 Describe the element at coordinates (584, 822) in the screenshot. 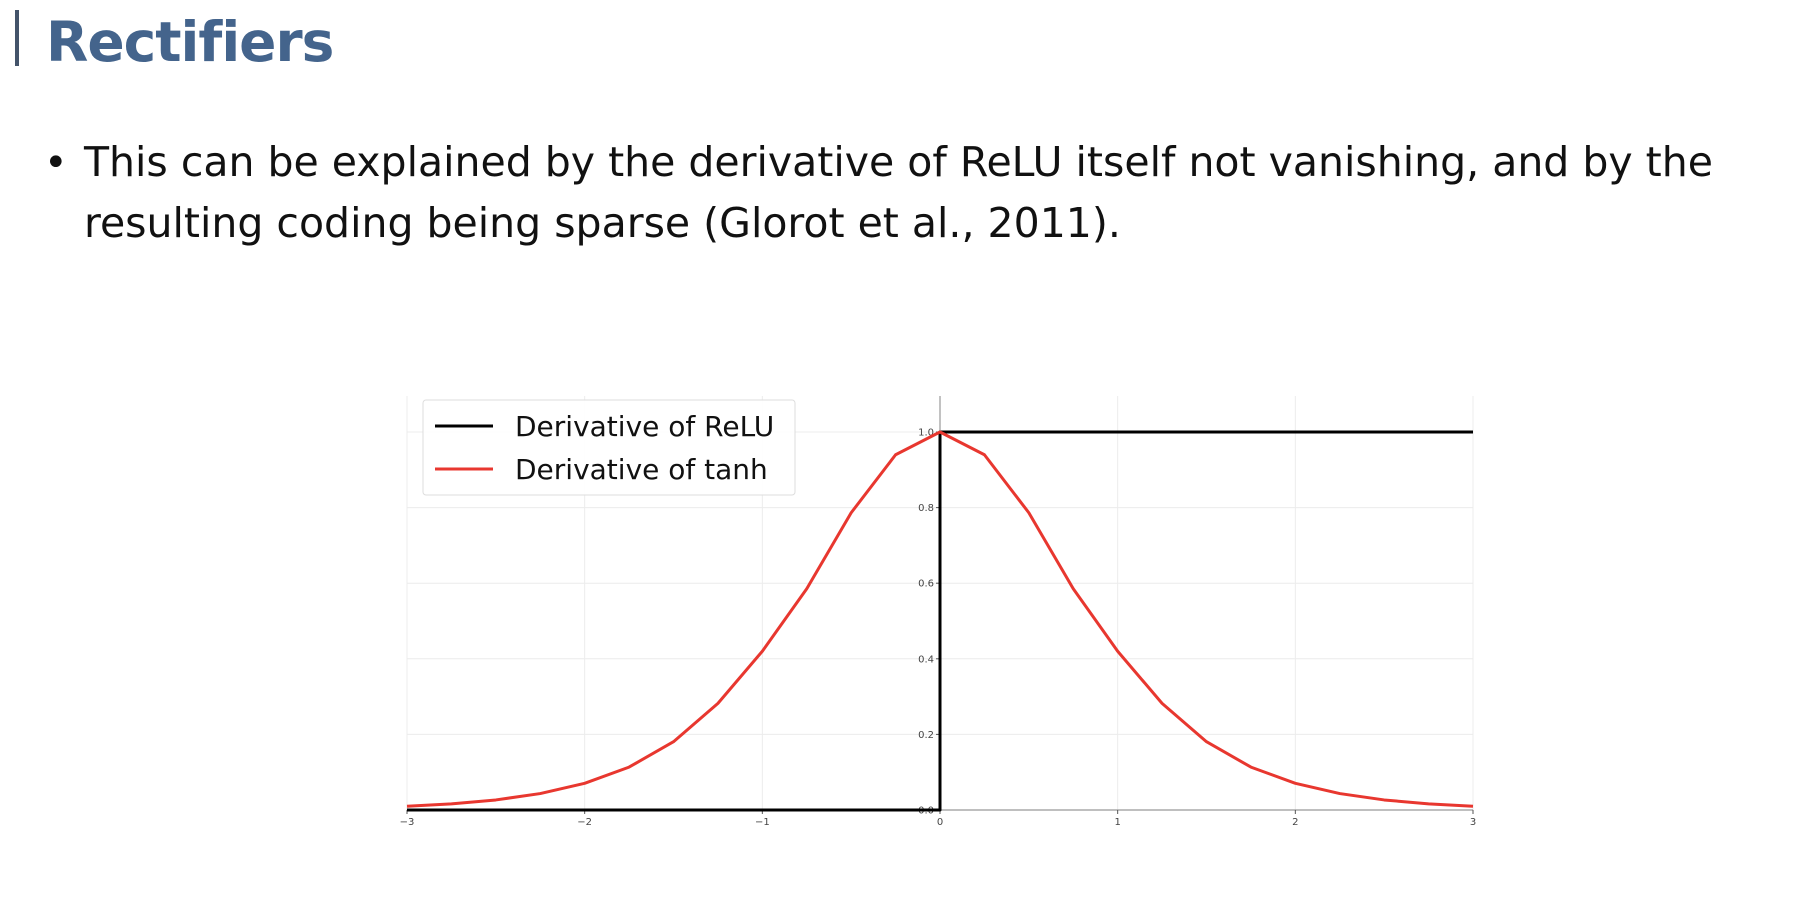

I see `x-tick-label-1: −2` at that location.